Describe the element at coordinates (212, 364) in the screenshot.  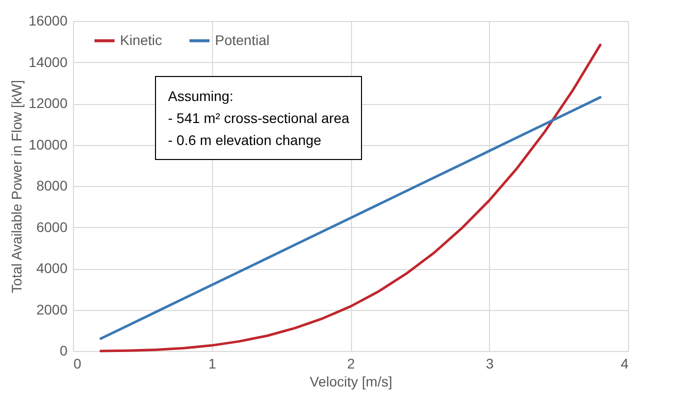
I see `x-tick-label: 1` at that location.